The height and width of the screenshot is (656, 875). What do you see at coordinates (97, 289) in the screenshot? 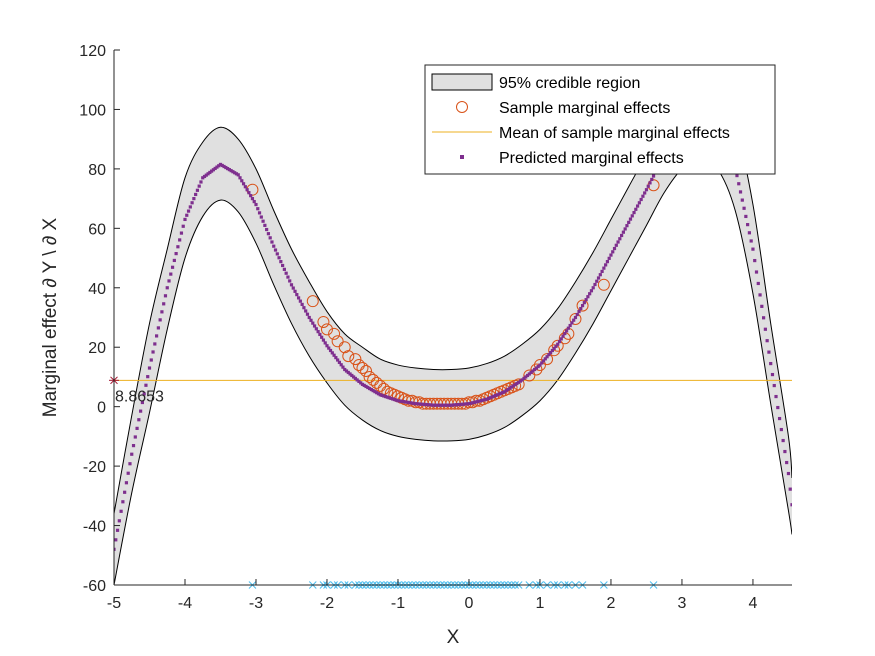
I see `y-tick-label: 40` at bounding box center [97, 289].